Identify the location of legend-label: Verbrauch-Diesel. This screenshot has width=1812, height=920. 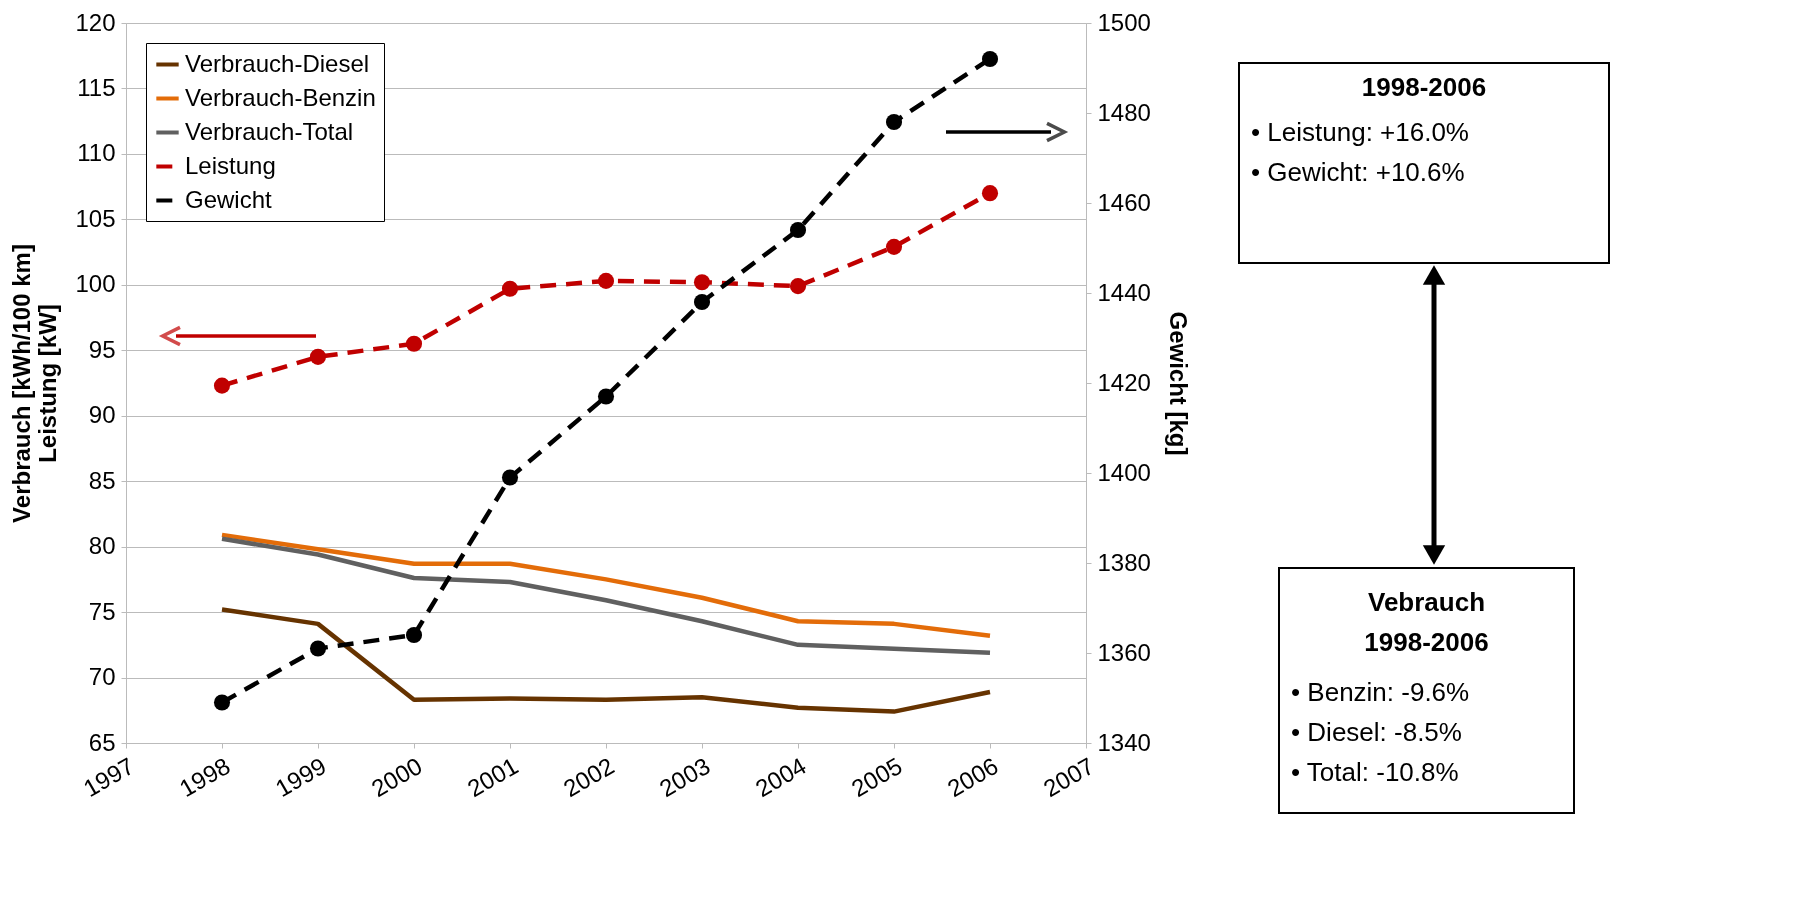
(277, 63).